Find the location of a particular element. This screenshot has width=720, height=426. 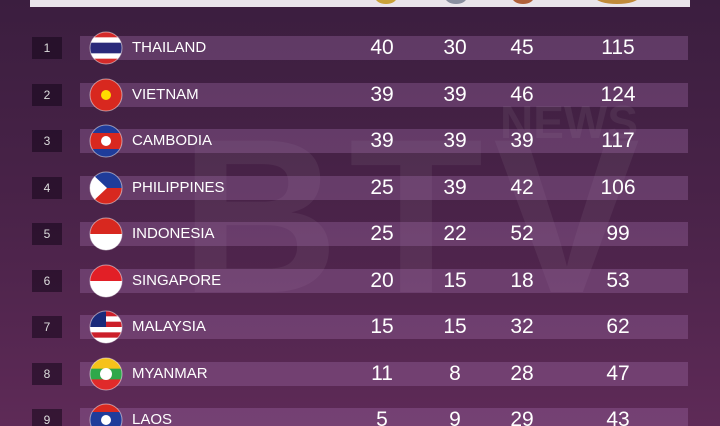

total-count: 53 is located at coordinates (618, 280).